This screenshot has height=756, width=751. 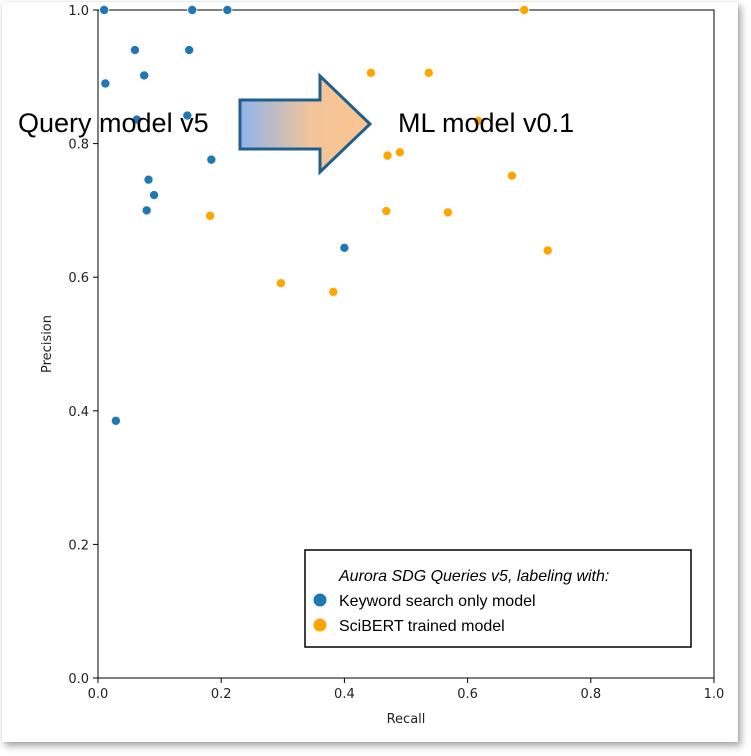 I want to click on x-tick-label: 0.2, so click(x=221, y=694).